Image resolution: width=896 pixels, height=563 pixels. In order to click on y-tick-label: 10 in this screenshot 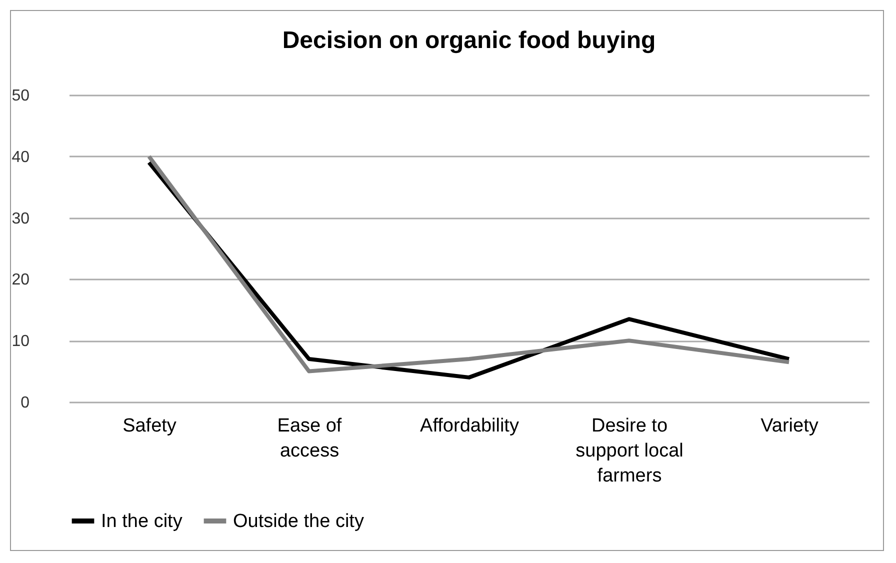, I will do `click(21, 341)`.